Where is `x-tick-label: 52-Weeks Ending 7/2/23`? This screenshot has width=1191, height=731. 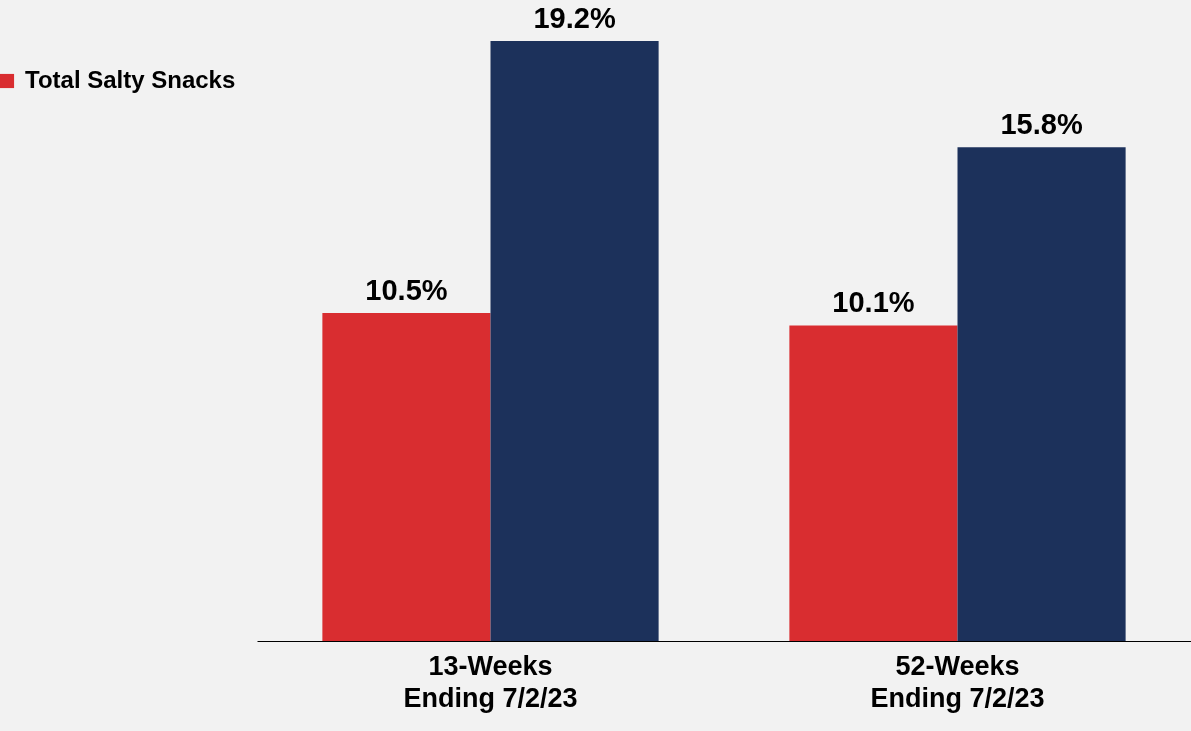 x-tick-label: 52-Weeks Ending 7/2/23 is located at coordinates (957, 681).